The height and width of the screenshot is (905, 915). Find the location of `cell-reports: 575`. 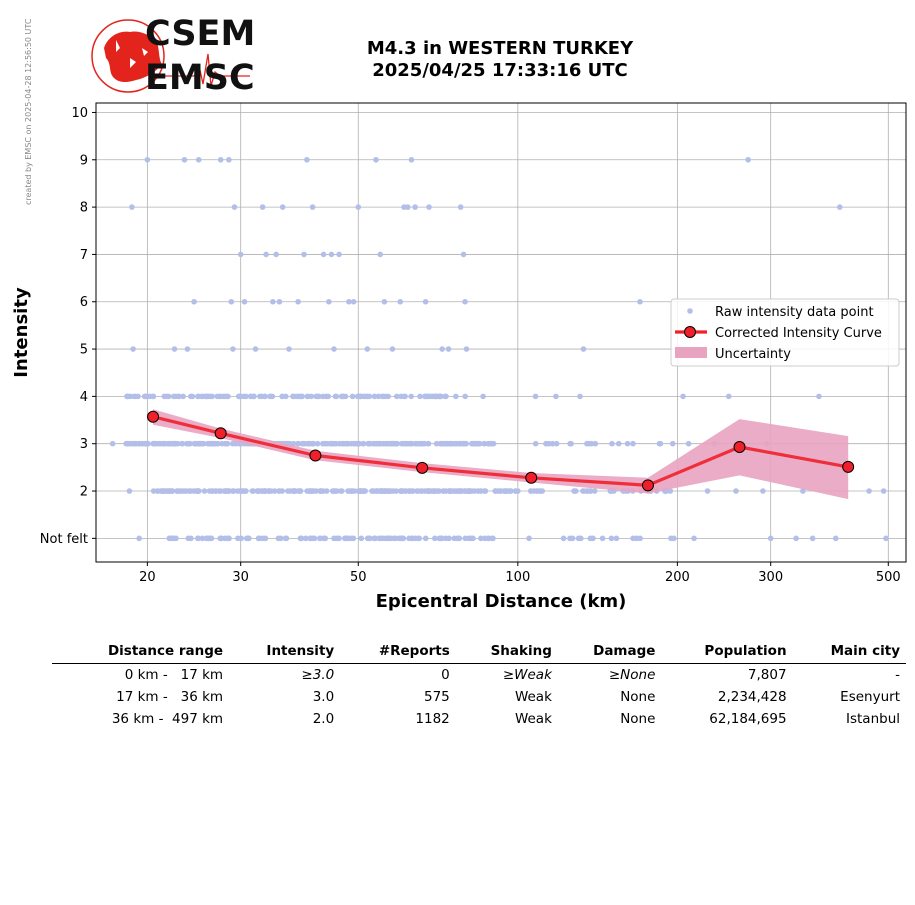

cell-reports: 575 is located at coordinates (436, 697).